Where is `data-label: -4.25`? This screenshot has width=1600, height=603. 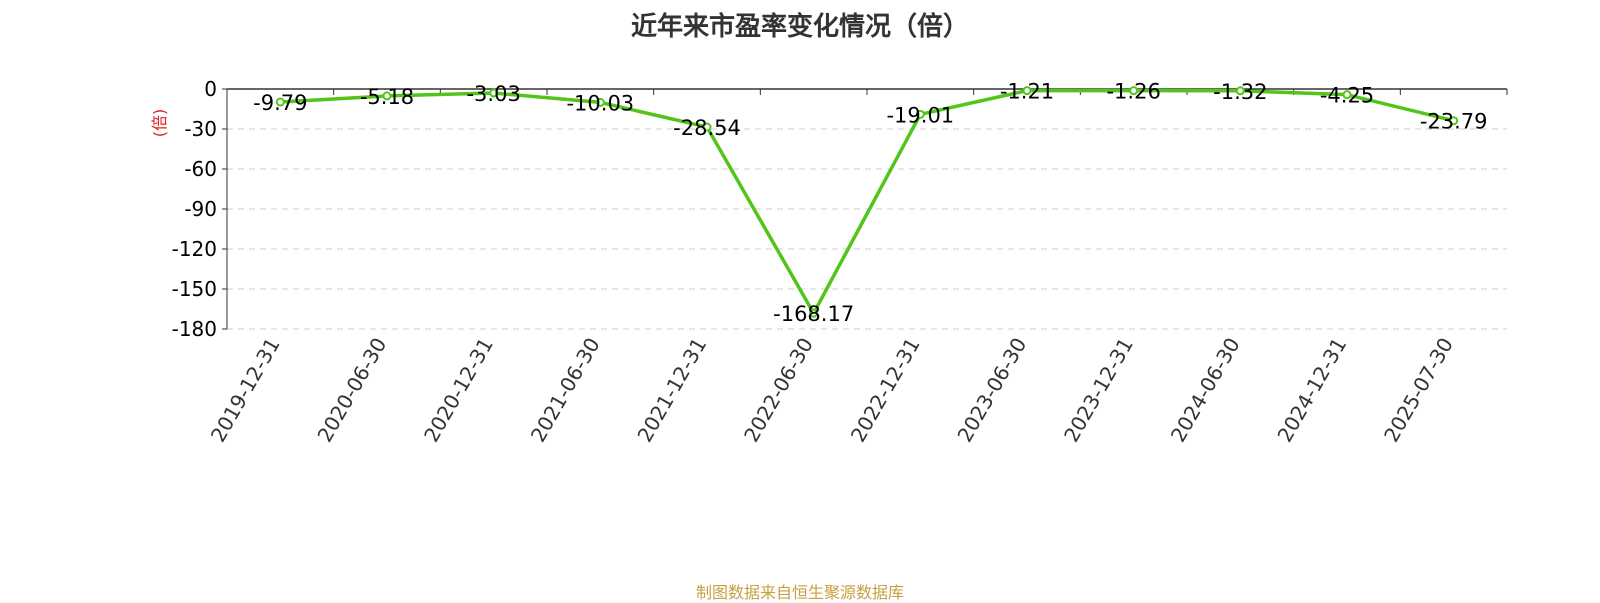 data-label: -4.25 is located at coordinates (1347, 96).